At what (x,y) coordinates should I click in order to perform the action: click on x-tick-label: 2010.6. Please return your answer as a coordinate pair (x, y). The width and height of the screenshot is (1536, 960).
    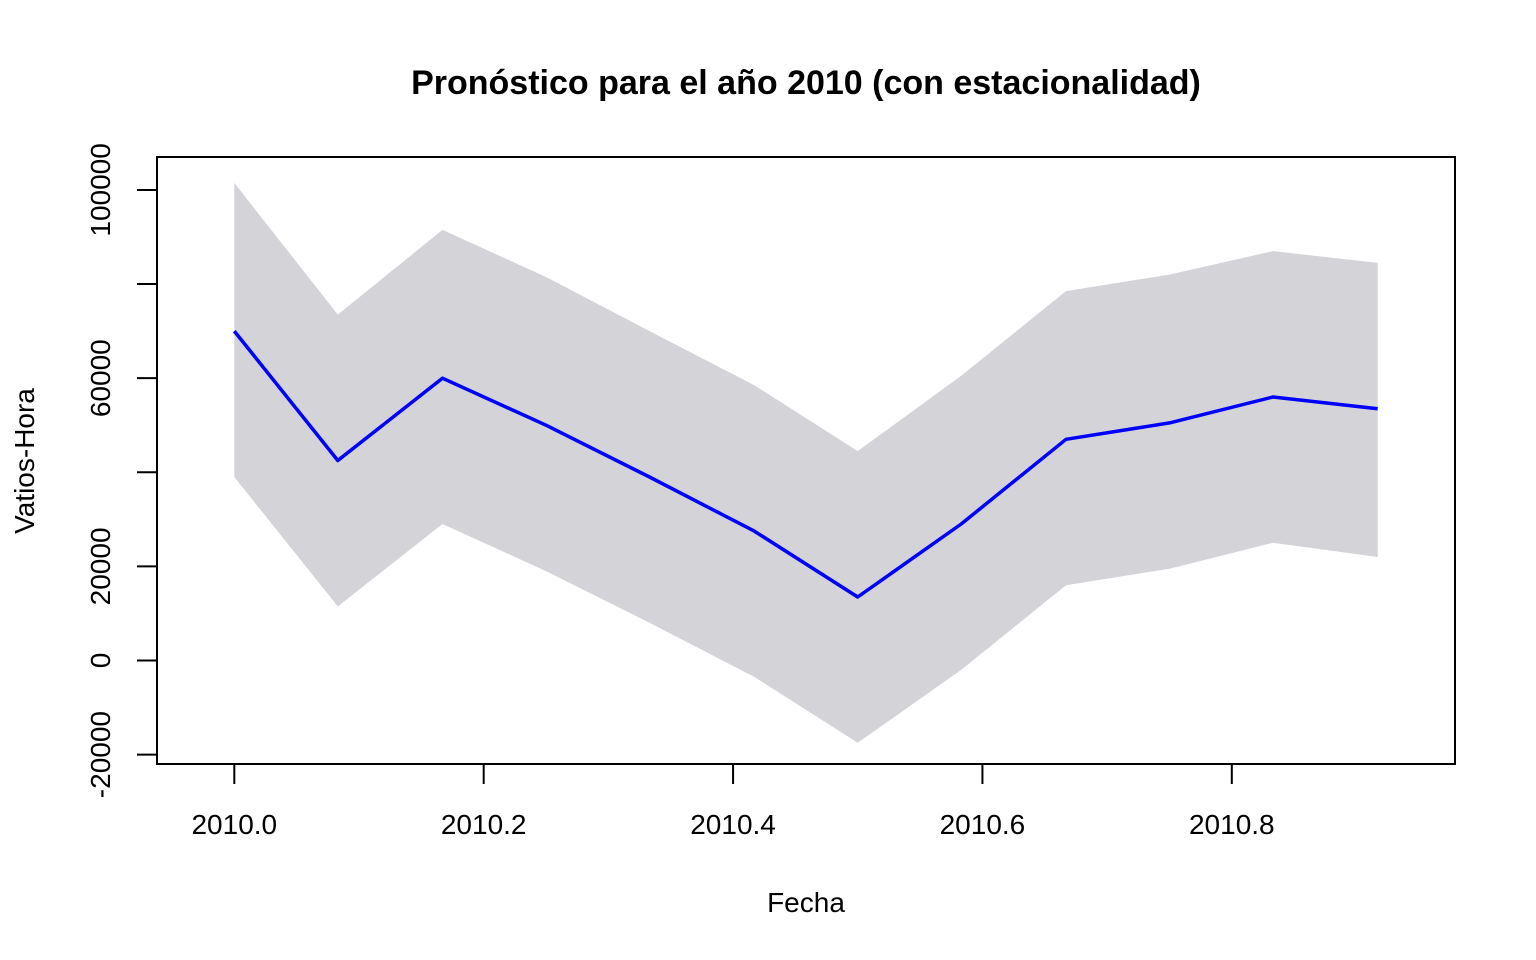
    Looking at the image, I should click on (983, 824).